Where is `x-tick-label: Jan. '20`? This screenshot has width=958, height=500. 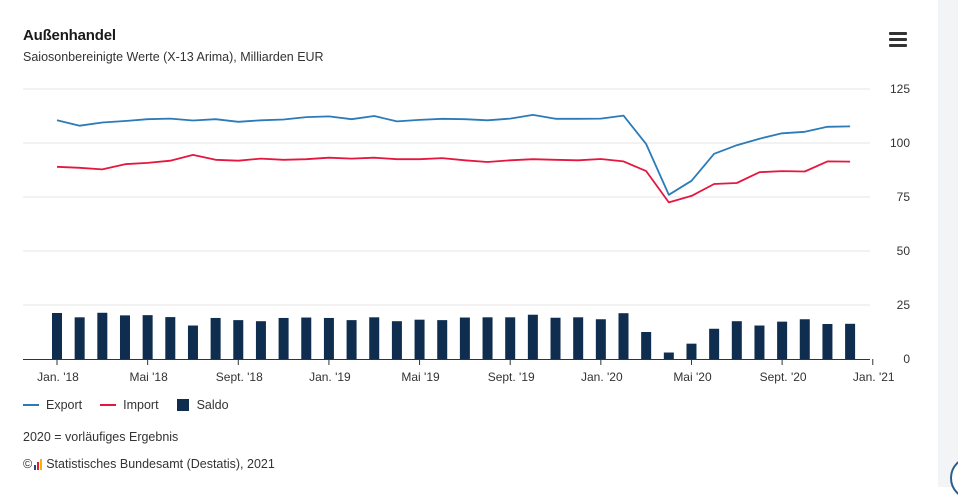
x-tick-label: Jan. '20 is located at coordinates (602, 377).